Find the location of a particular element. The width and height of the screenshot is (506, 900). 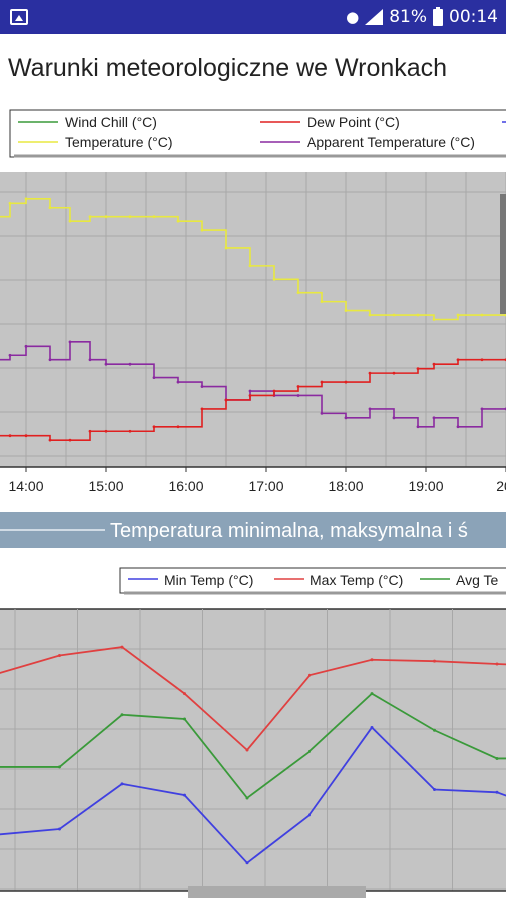

legend-dew-point: Dew Point (°C) is located at coordinates (353, 122).